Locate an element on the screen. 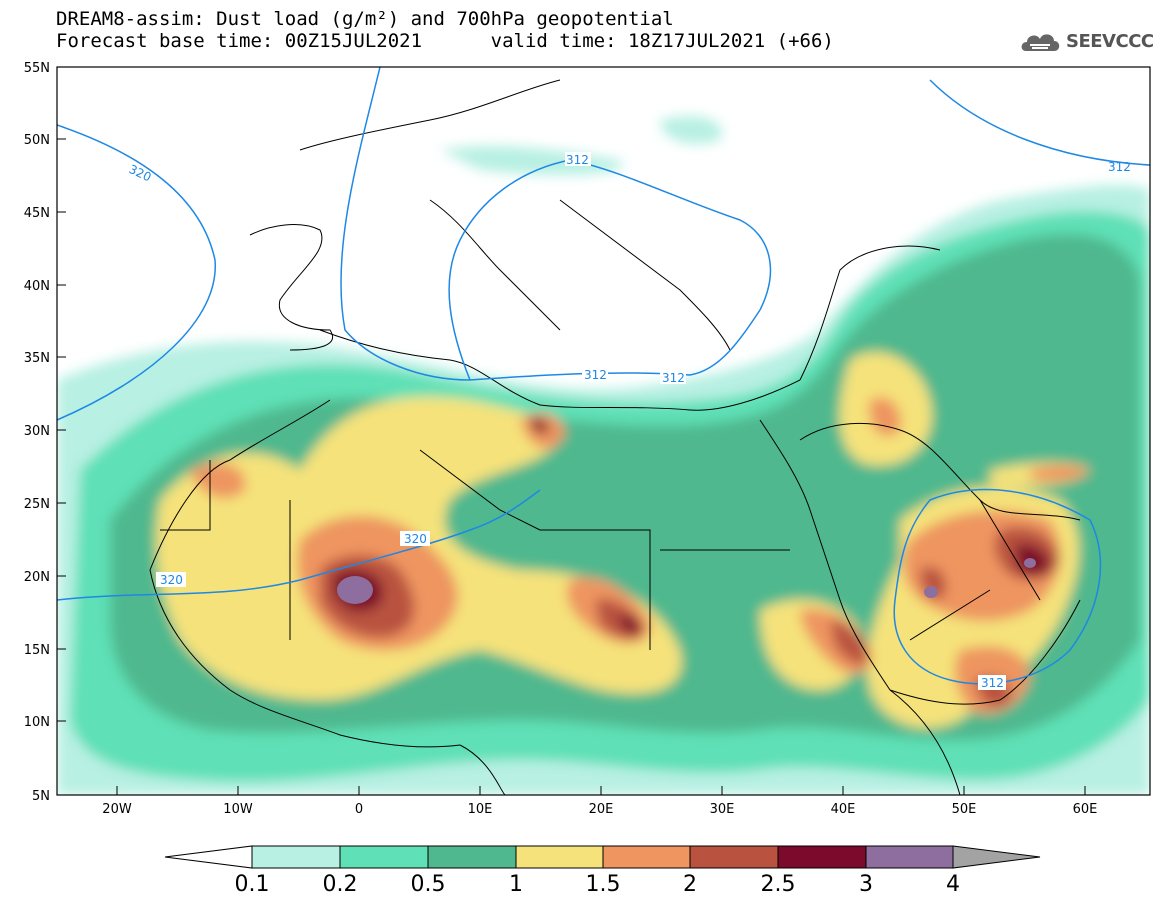  cloud-icon is located at coordinates (1040, 42).